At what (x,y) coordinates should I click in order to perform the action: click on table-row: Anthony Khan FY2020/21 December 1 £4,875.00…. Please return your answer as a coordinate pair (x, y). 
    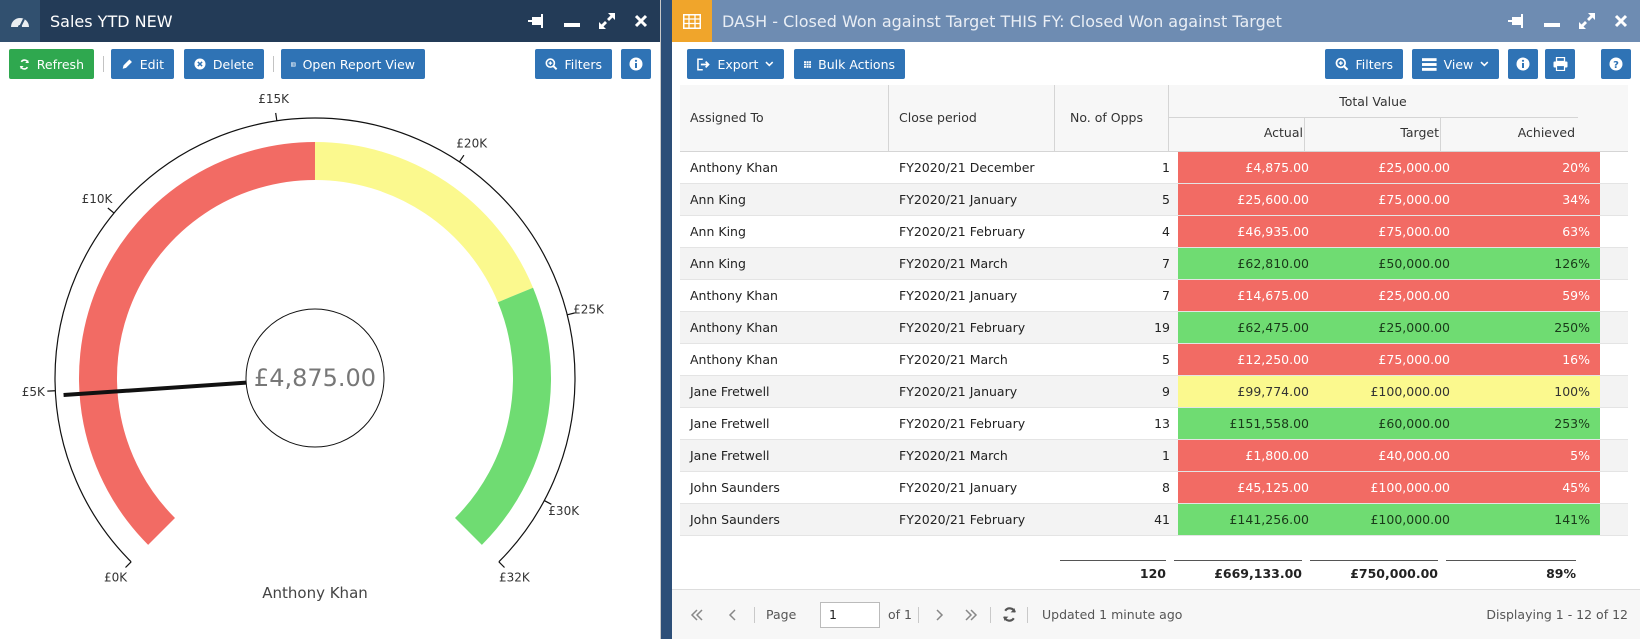
    Looking at the image, I should click on (1154, 168).